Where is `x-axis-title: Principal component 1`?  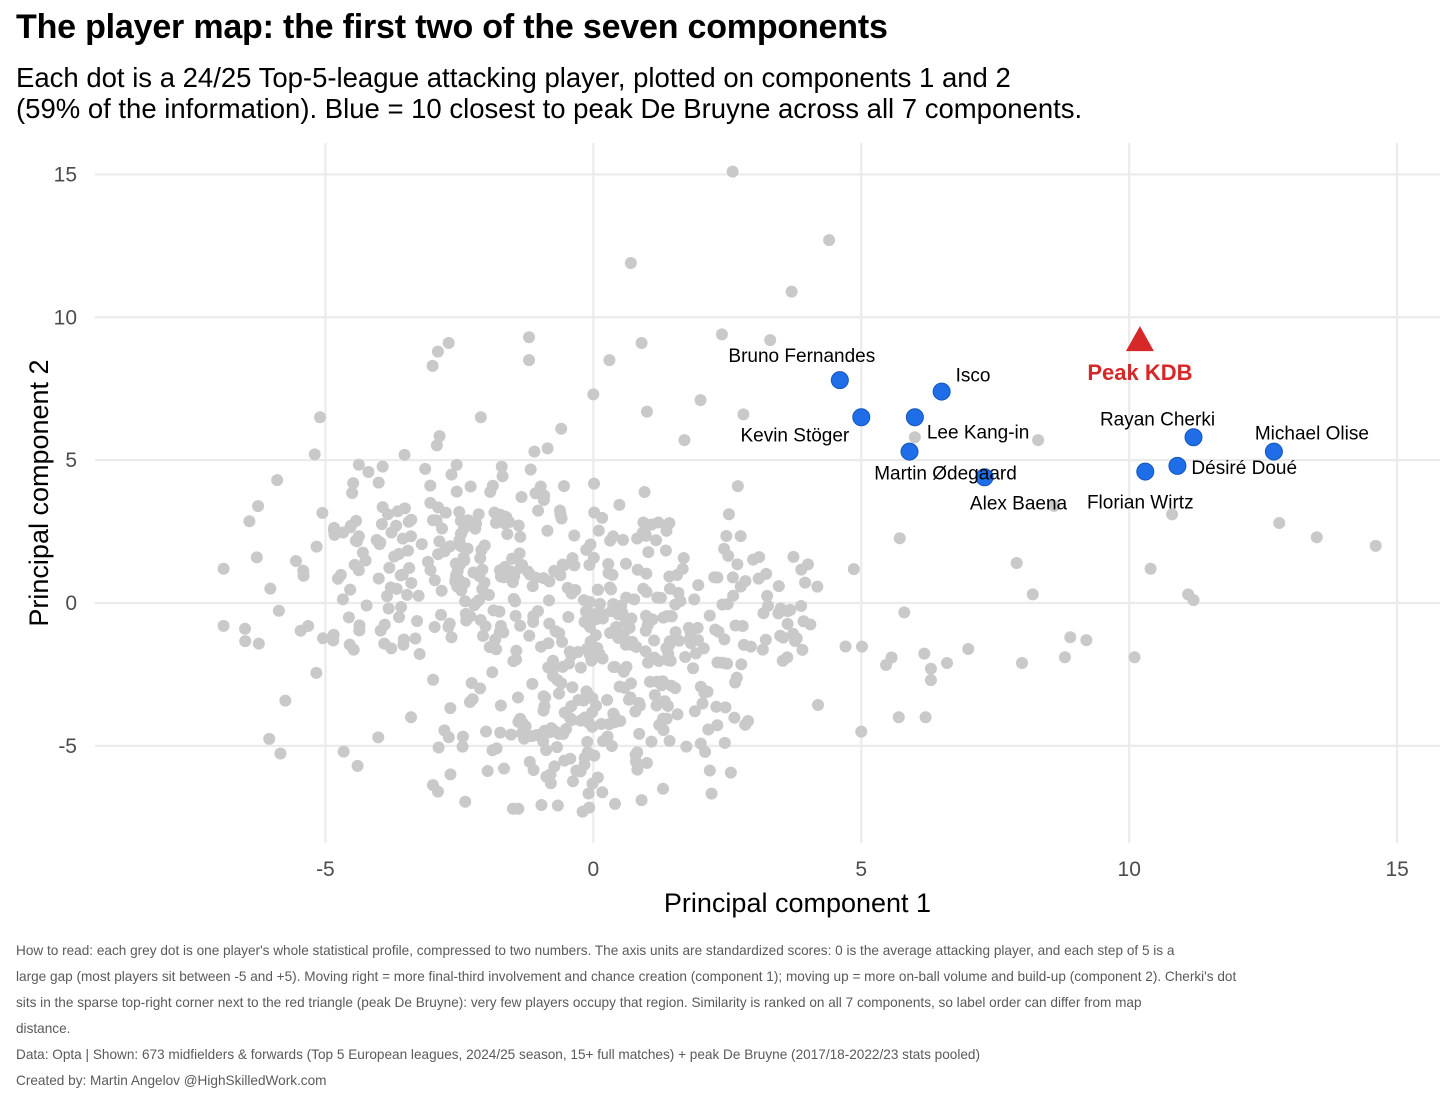 x-axis-title: Principal component 1 is located at coordinates (797, 903).